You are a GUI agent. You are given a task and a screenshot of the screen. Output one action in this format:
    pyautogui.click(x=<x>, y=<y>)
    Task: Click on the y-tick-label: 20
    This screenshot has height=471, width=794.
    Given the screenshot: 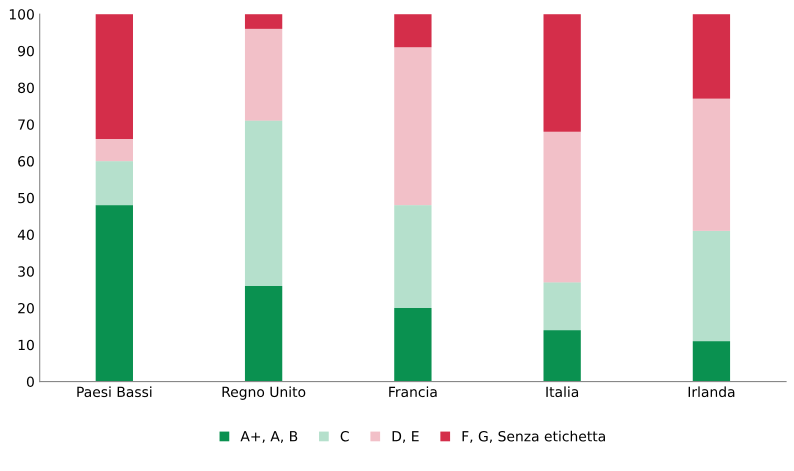 What is the action you would take?
    pyautogui.click(x=26, y=308)
    